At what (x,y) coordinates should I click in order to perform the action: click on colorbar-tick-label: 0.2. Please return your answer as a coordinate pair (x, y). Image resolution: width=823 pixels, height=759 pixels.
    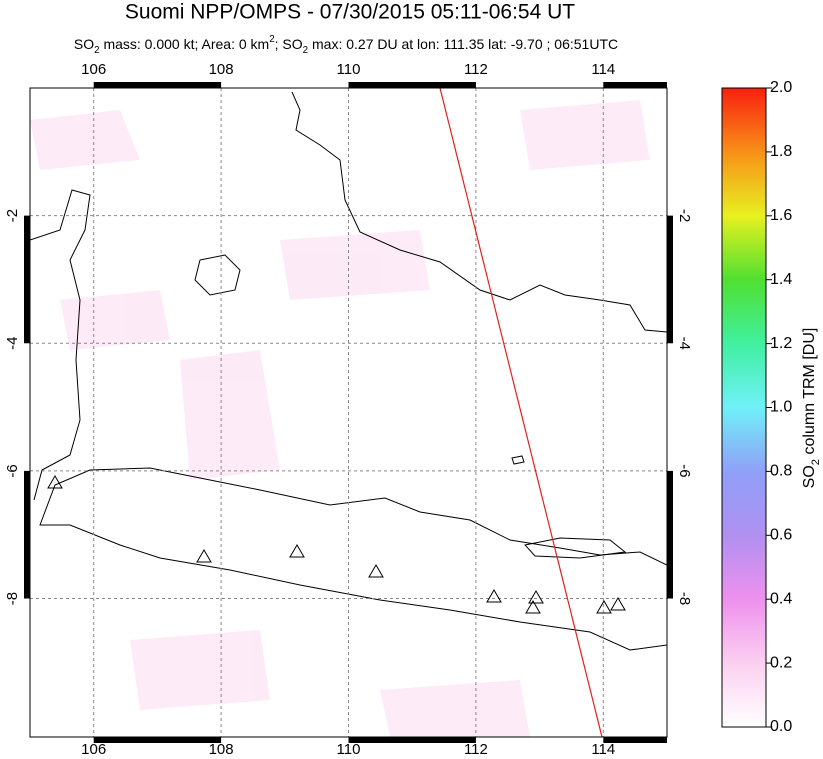
    Looking at the image, I should click on (781, 662).